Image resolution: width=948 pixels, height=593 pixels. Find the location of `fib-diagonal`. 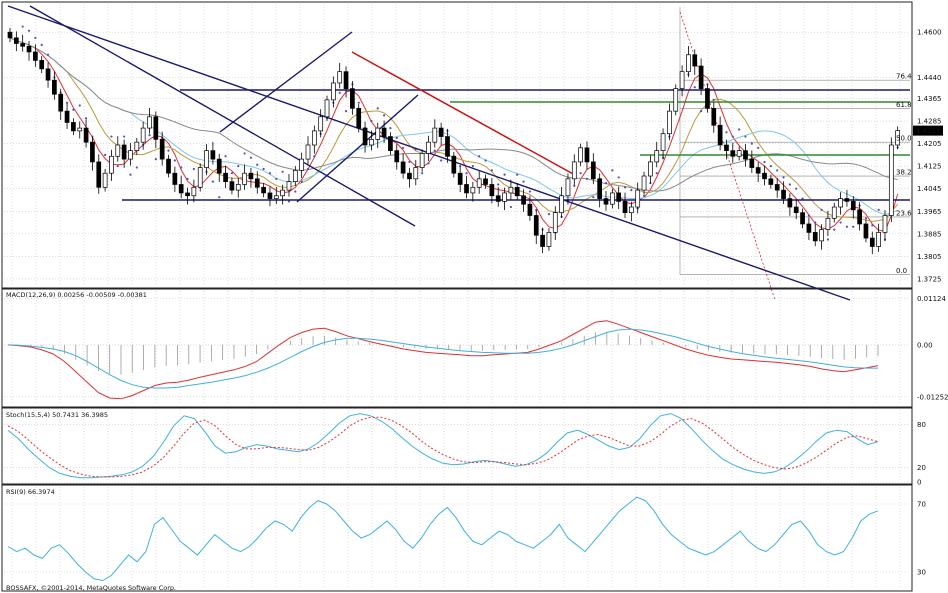

fib-diagonal is located at coordinates (727, 156).